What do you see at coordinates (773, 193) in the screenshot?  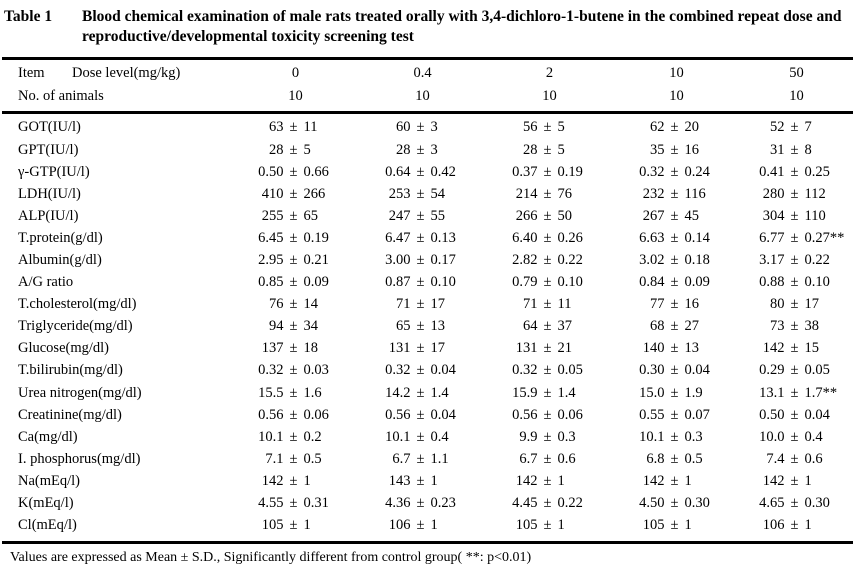 I see `cell-mean: 280` at bounding box center [773, 193].